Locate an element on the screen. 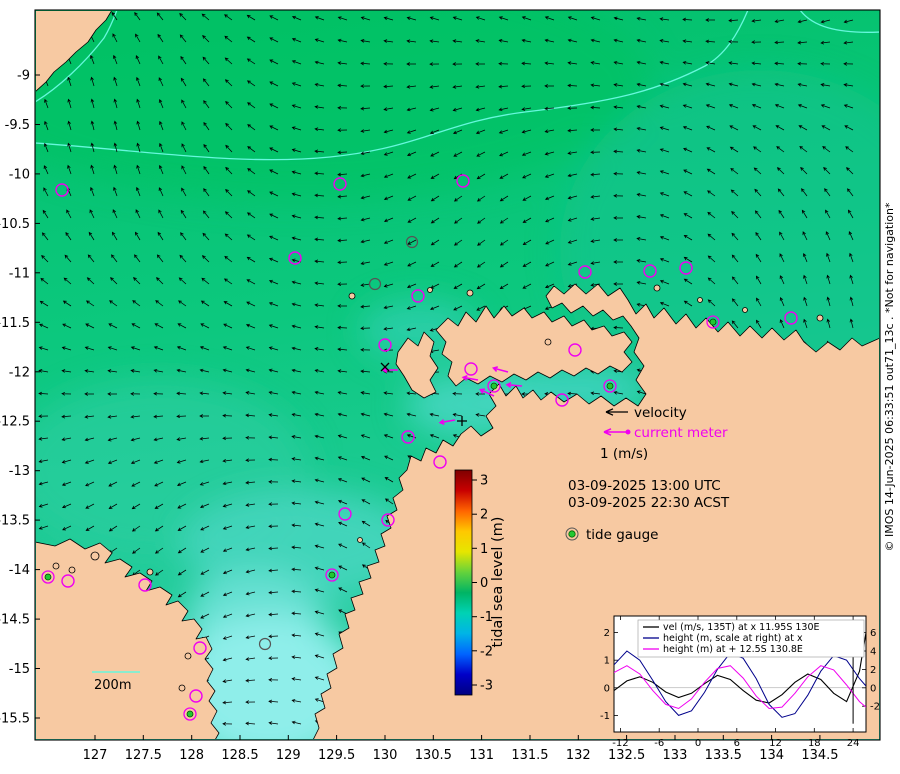 This screenshot has width=900, height=774. inset-right-y-tick-label: -2 is located at coordinates (875, 707).